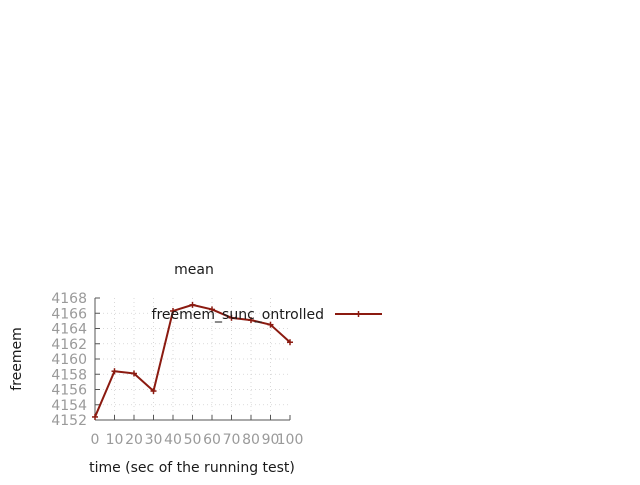 This screenshot has width=640, height=485. Describe the element at coordinates (212, 440) in the screenshot. I see `x-tick-label: 60` at that location.